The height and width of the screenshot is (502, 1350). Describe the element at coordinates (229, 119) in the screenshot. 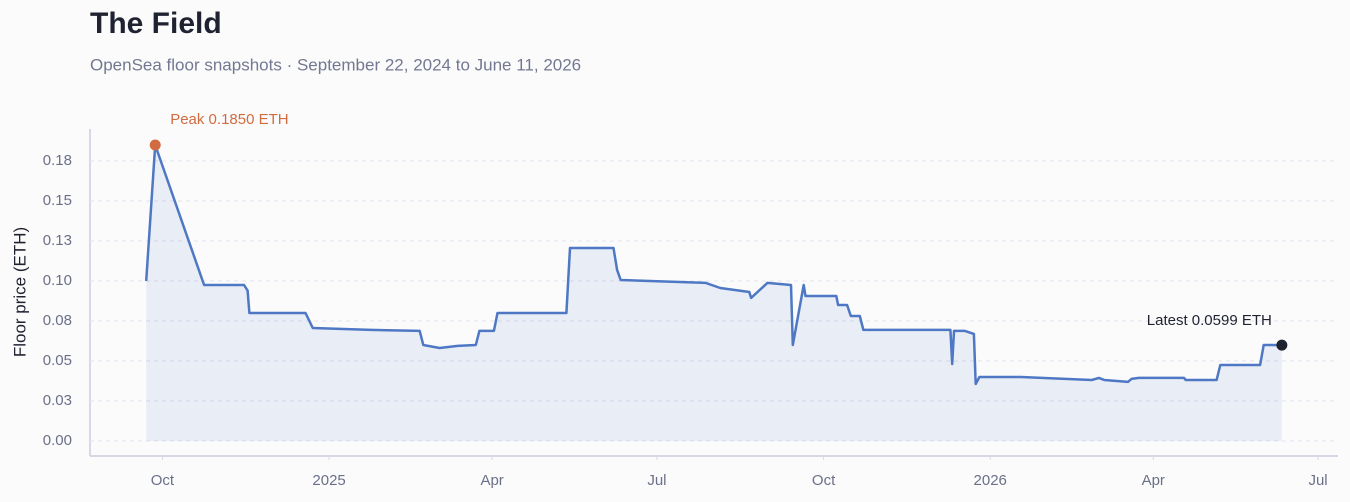

I see `annotation-label: Peak 0.1850 ETH` at that location.